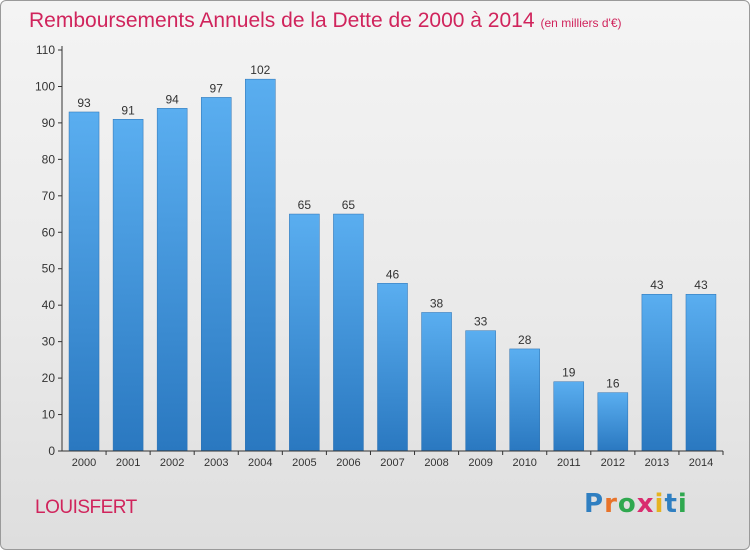 This screenshot has height=550, width=750. What do you see at coordinates (524, 463) in the screenshot?
I see `x-tick-label-2010: 2010` at bounding box center [524, 463].